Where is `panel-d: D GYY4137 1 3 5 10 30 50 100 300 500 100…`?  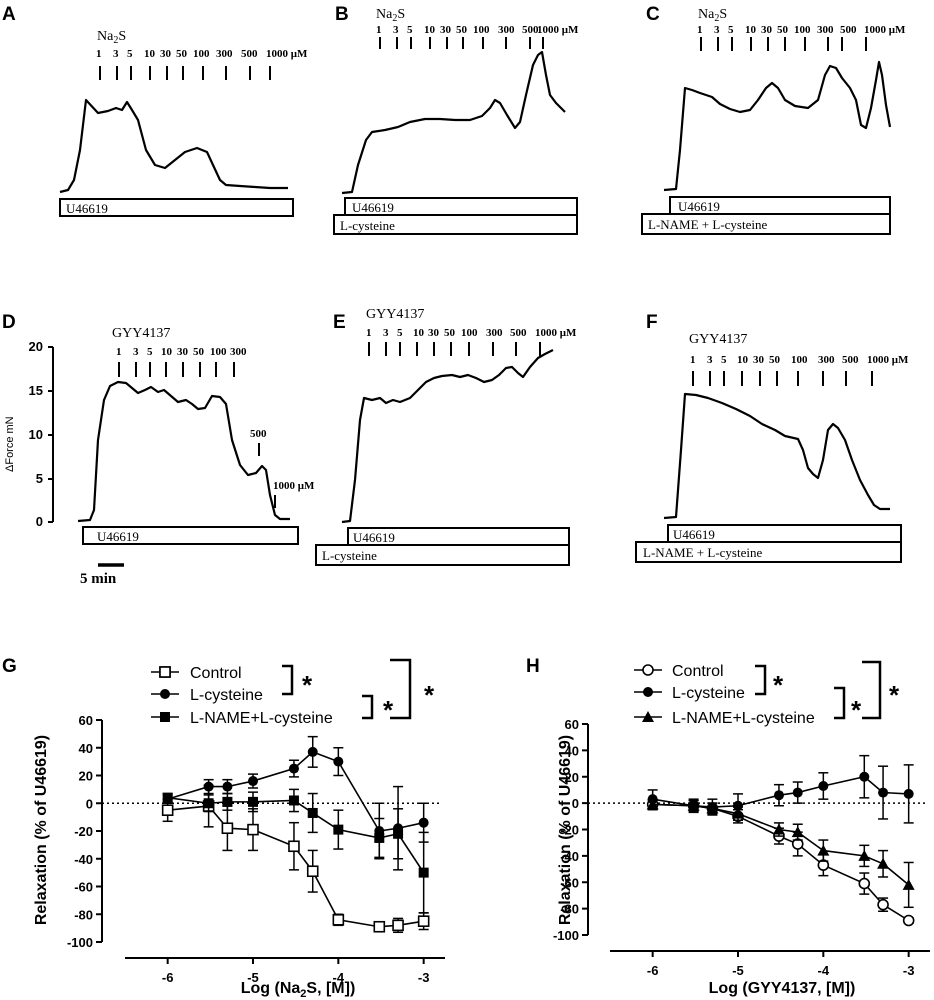 panel-d: D GYY4137 1 3 5 10 30 50 100 300 500 100… is located at coordinates (158, 449).